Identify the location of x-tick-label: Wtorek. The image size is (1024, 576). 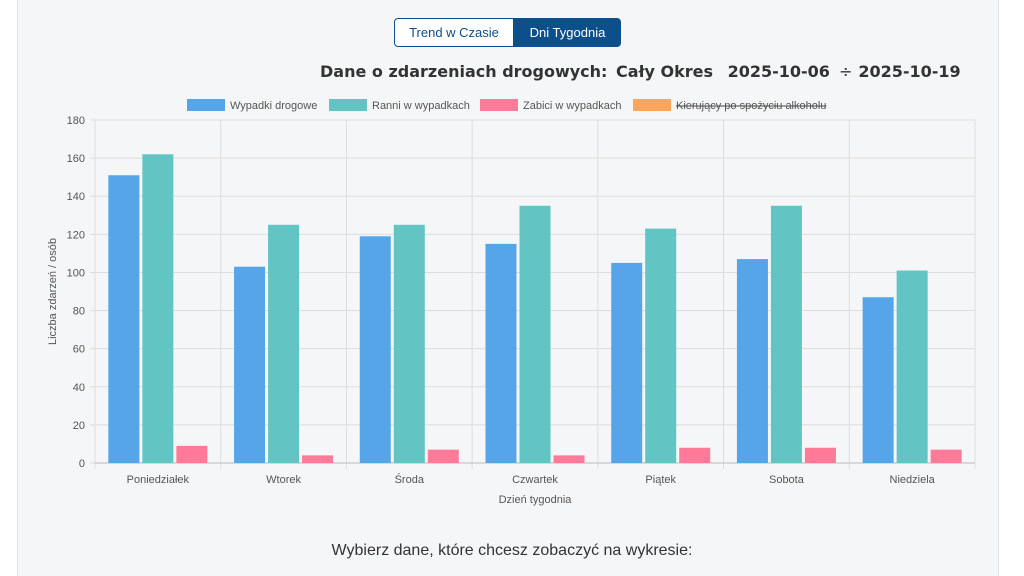
(283, 480).